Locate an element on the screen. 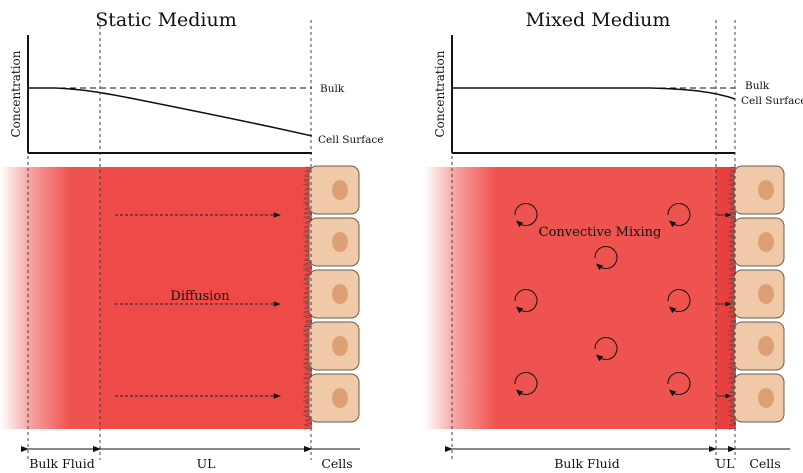 This screenshot has height=473, width=803. static-cells-label: Cells is located at coordinates (336, 463).